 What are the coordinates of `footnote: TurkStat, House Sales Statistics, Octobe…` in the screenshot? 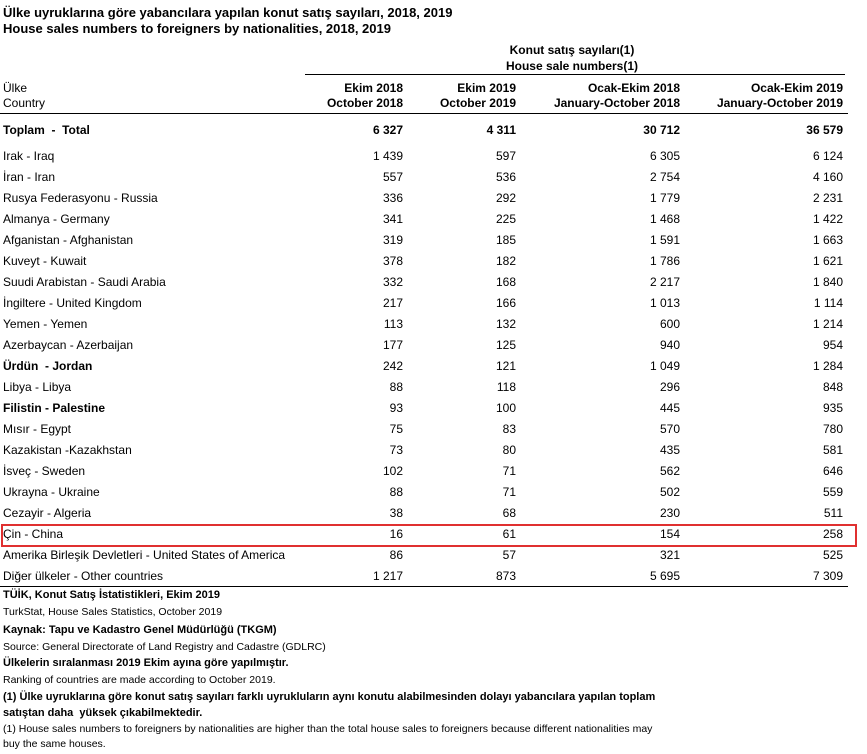 It's located at (113, 612).